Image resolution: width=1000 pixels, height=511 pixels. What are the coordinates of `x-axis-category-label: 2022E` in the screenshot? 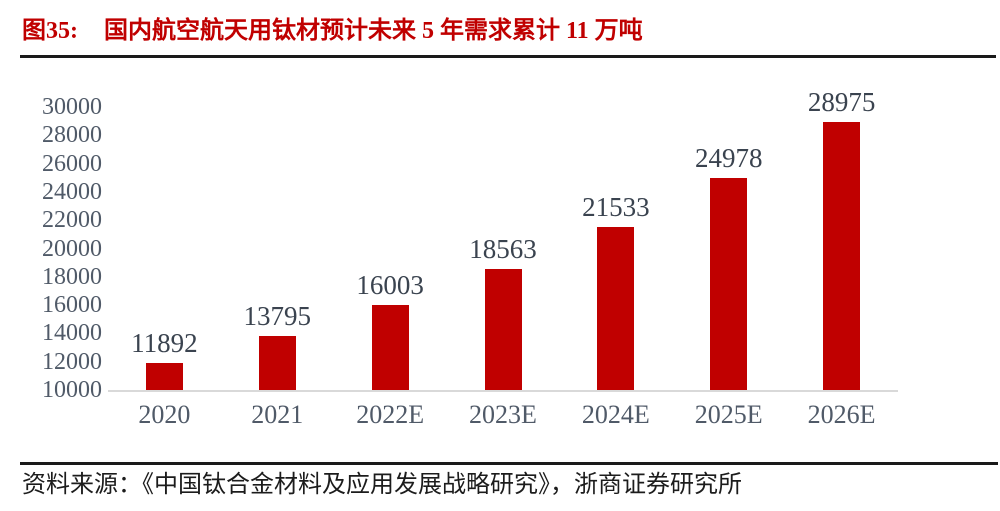 It's located at (390, 414).